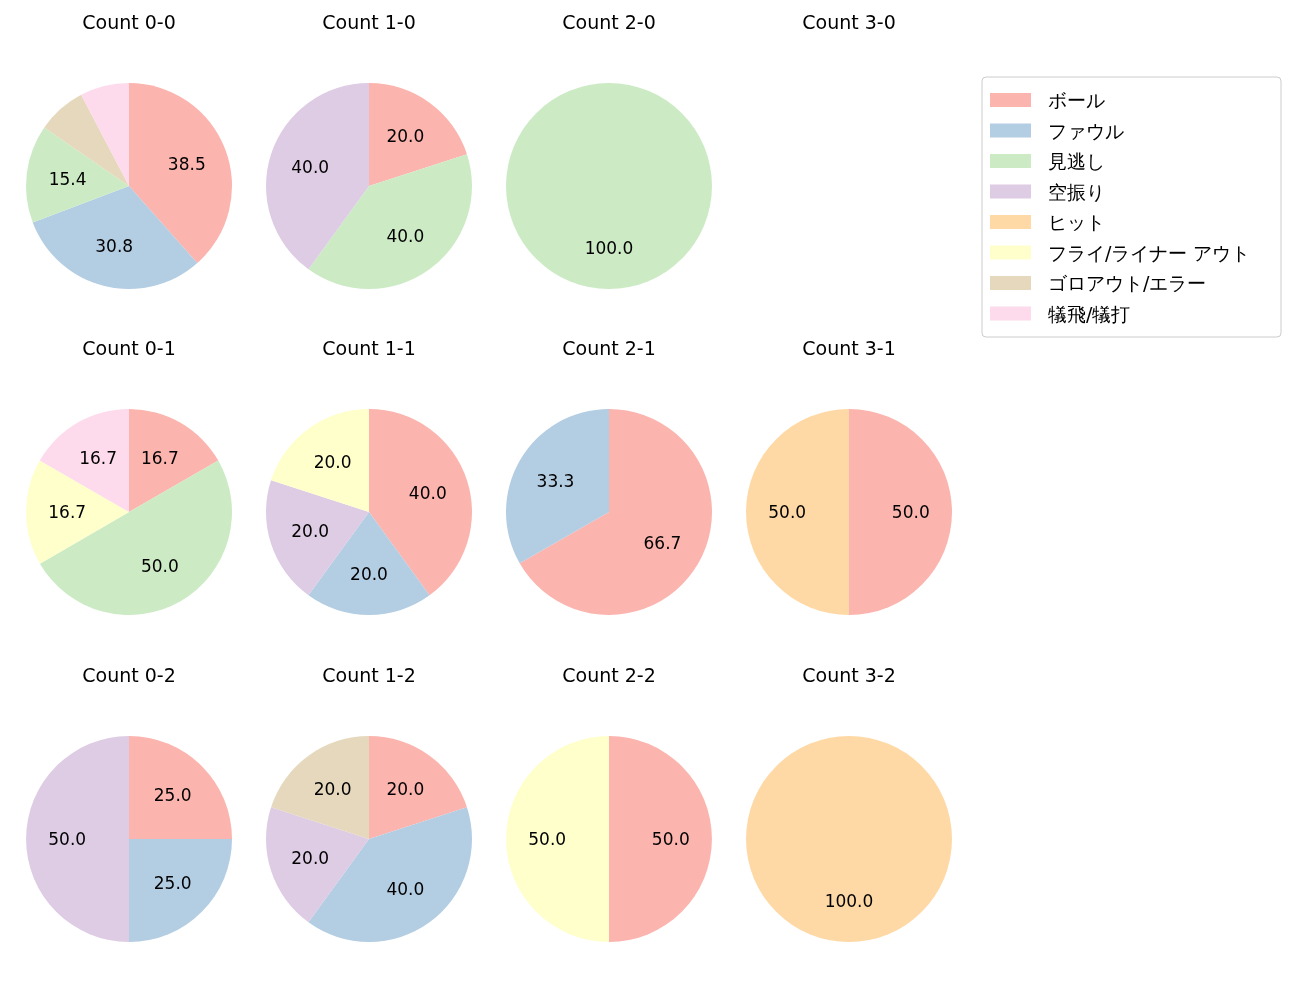  I want to click on legend-label: ファウル, so click(1086, 130).